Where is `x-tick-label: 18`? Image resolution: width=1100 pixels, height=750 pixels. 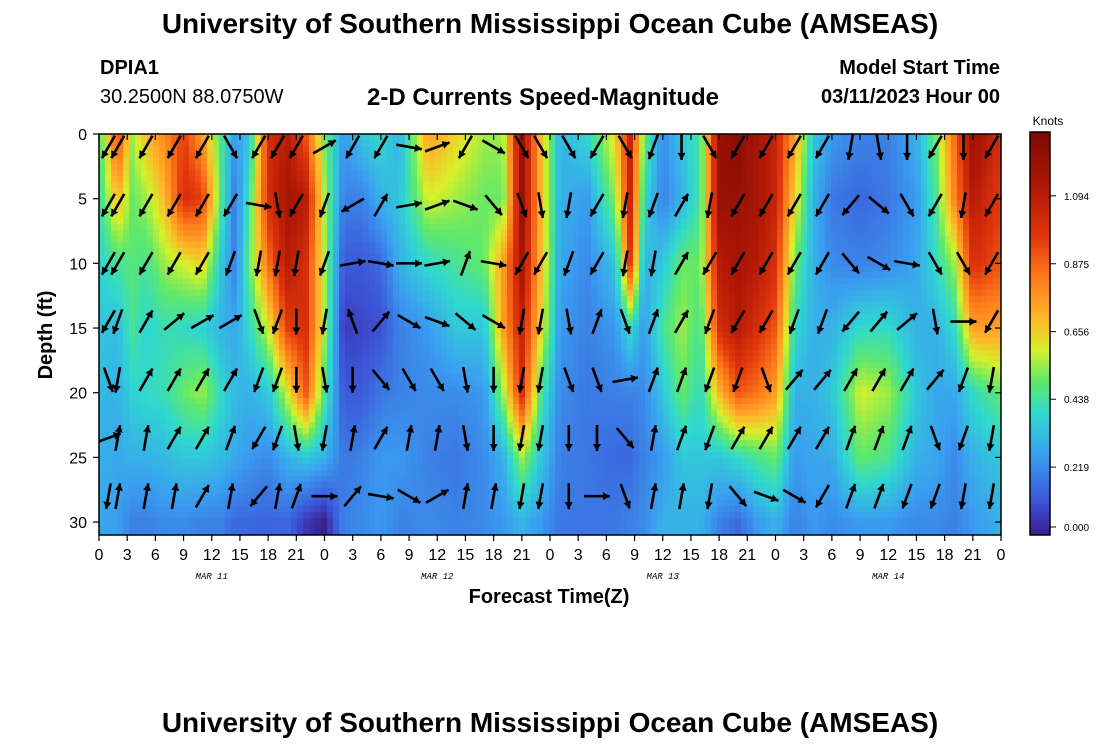 x-tick-label: 18 is located at coordinates (494, 555).